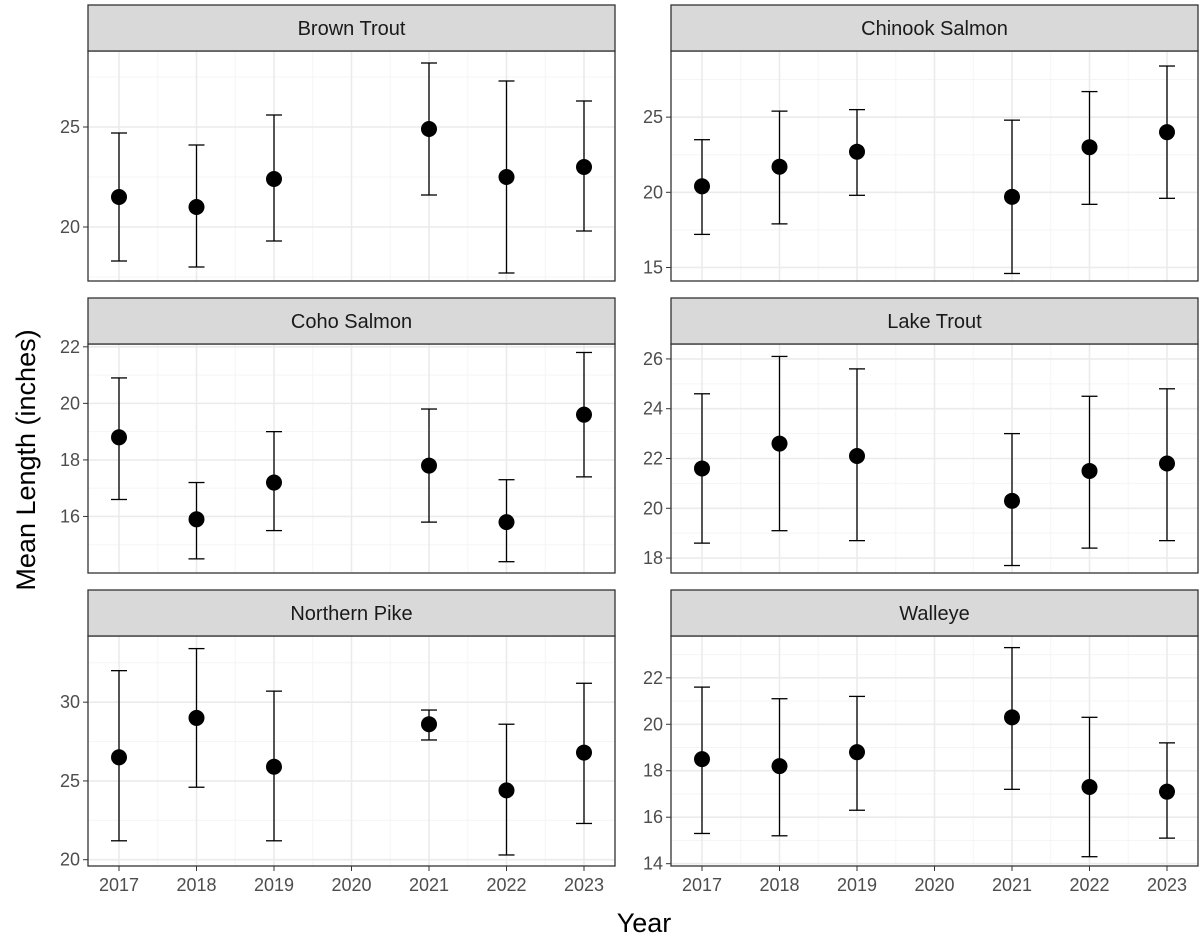 Image resolution: width=1201 pixels, height=940 pixels. I want to click on strip-title: Walleye, so click(934, 614).